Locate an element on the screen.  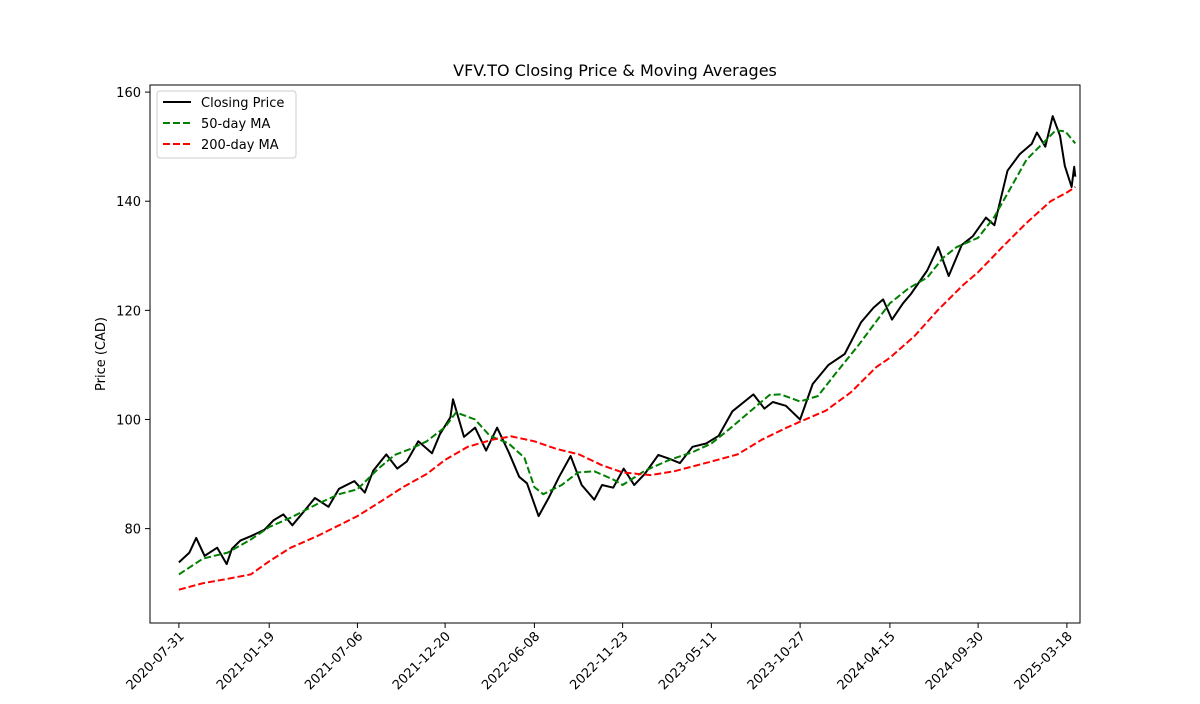
legend-box is located at coordinates (226, 124).